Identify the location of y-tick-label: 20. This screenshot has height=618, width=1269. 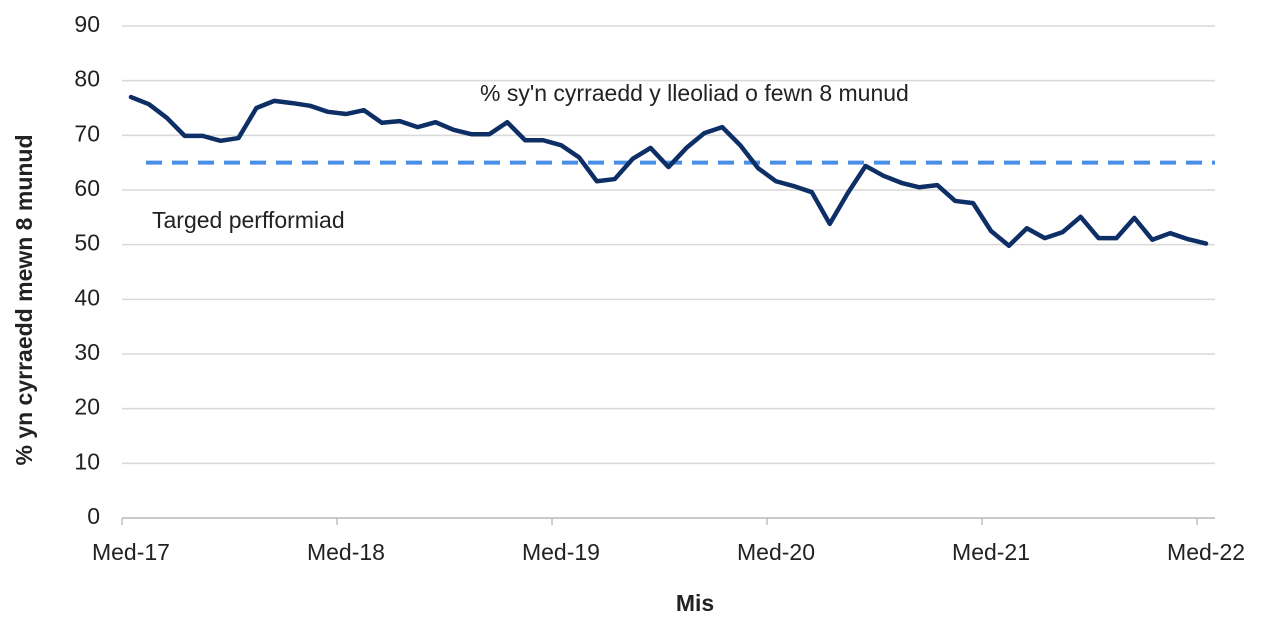
(87, 407).